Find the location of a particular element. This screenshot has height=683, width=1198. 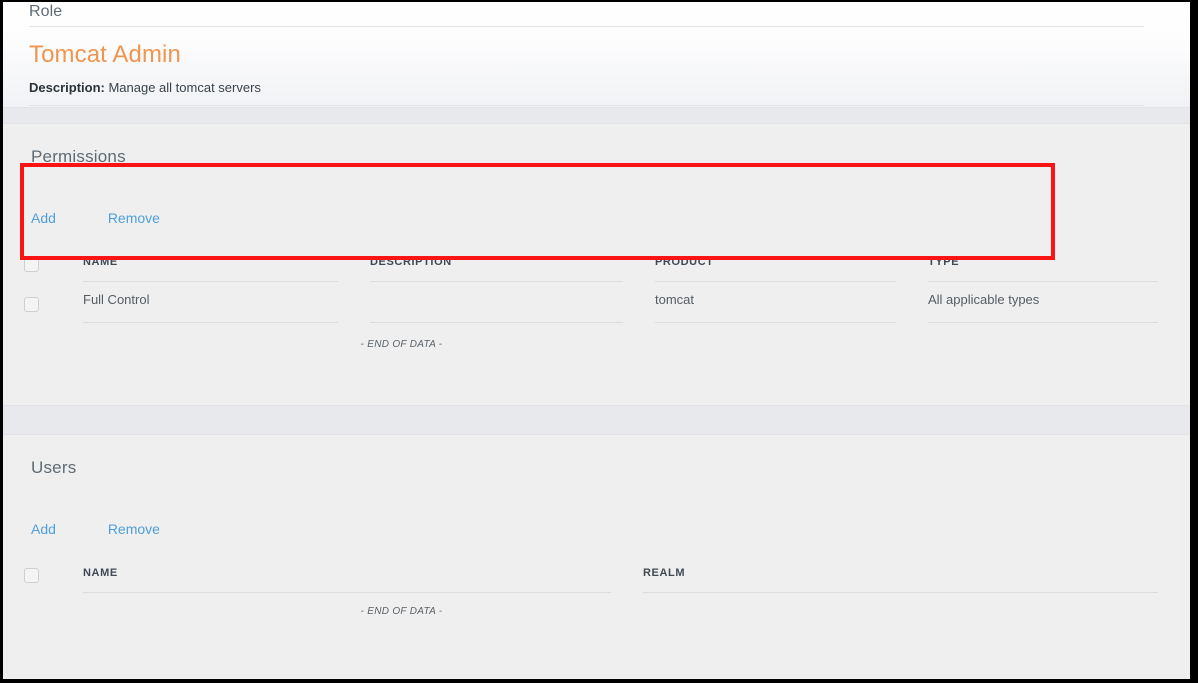

permissions-col-description: DESCRIPTION is located at coordinates (512, 267).